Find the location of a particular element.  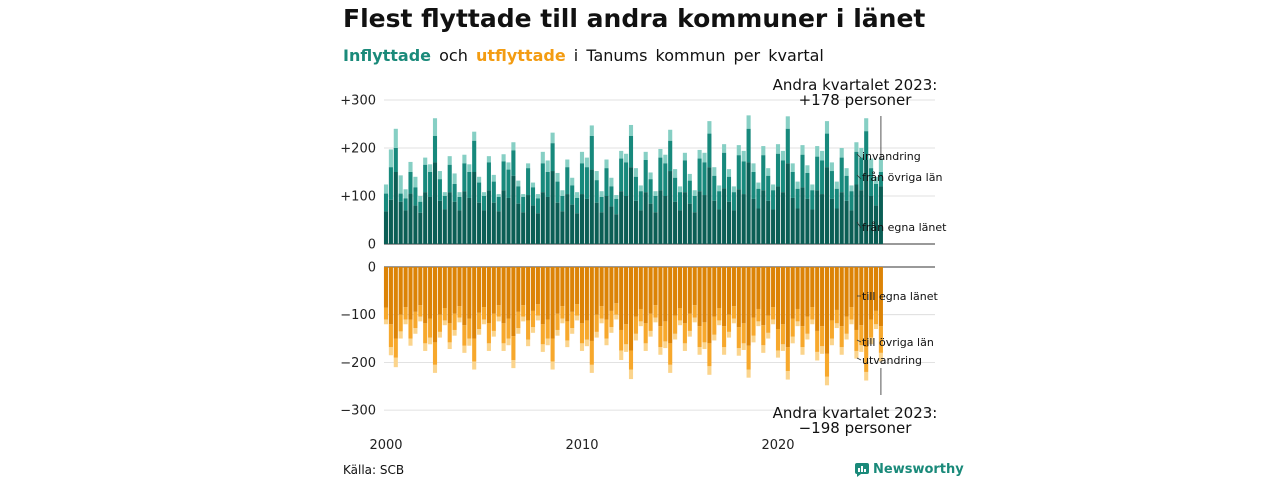

outflow-bars is located at coordinates (633, 326).